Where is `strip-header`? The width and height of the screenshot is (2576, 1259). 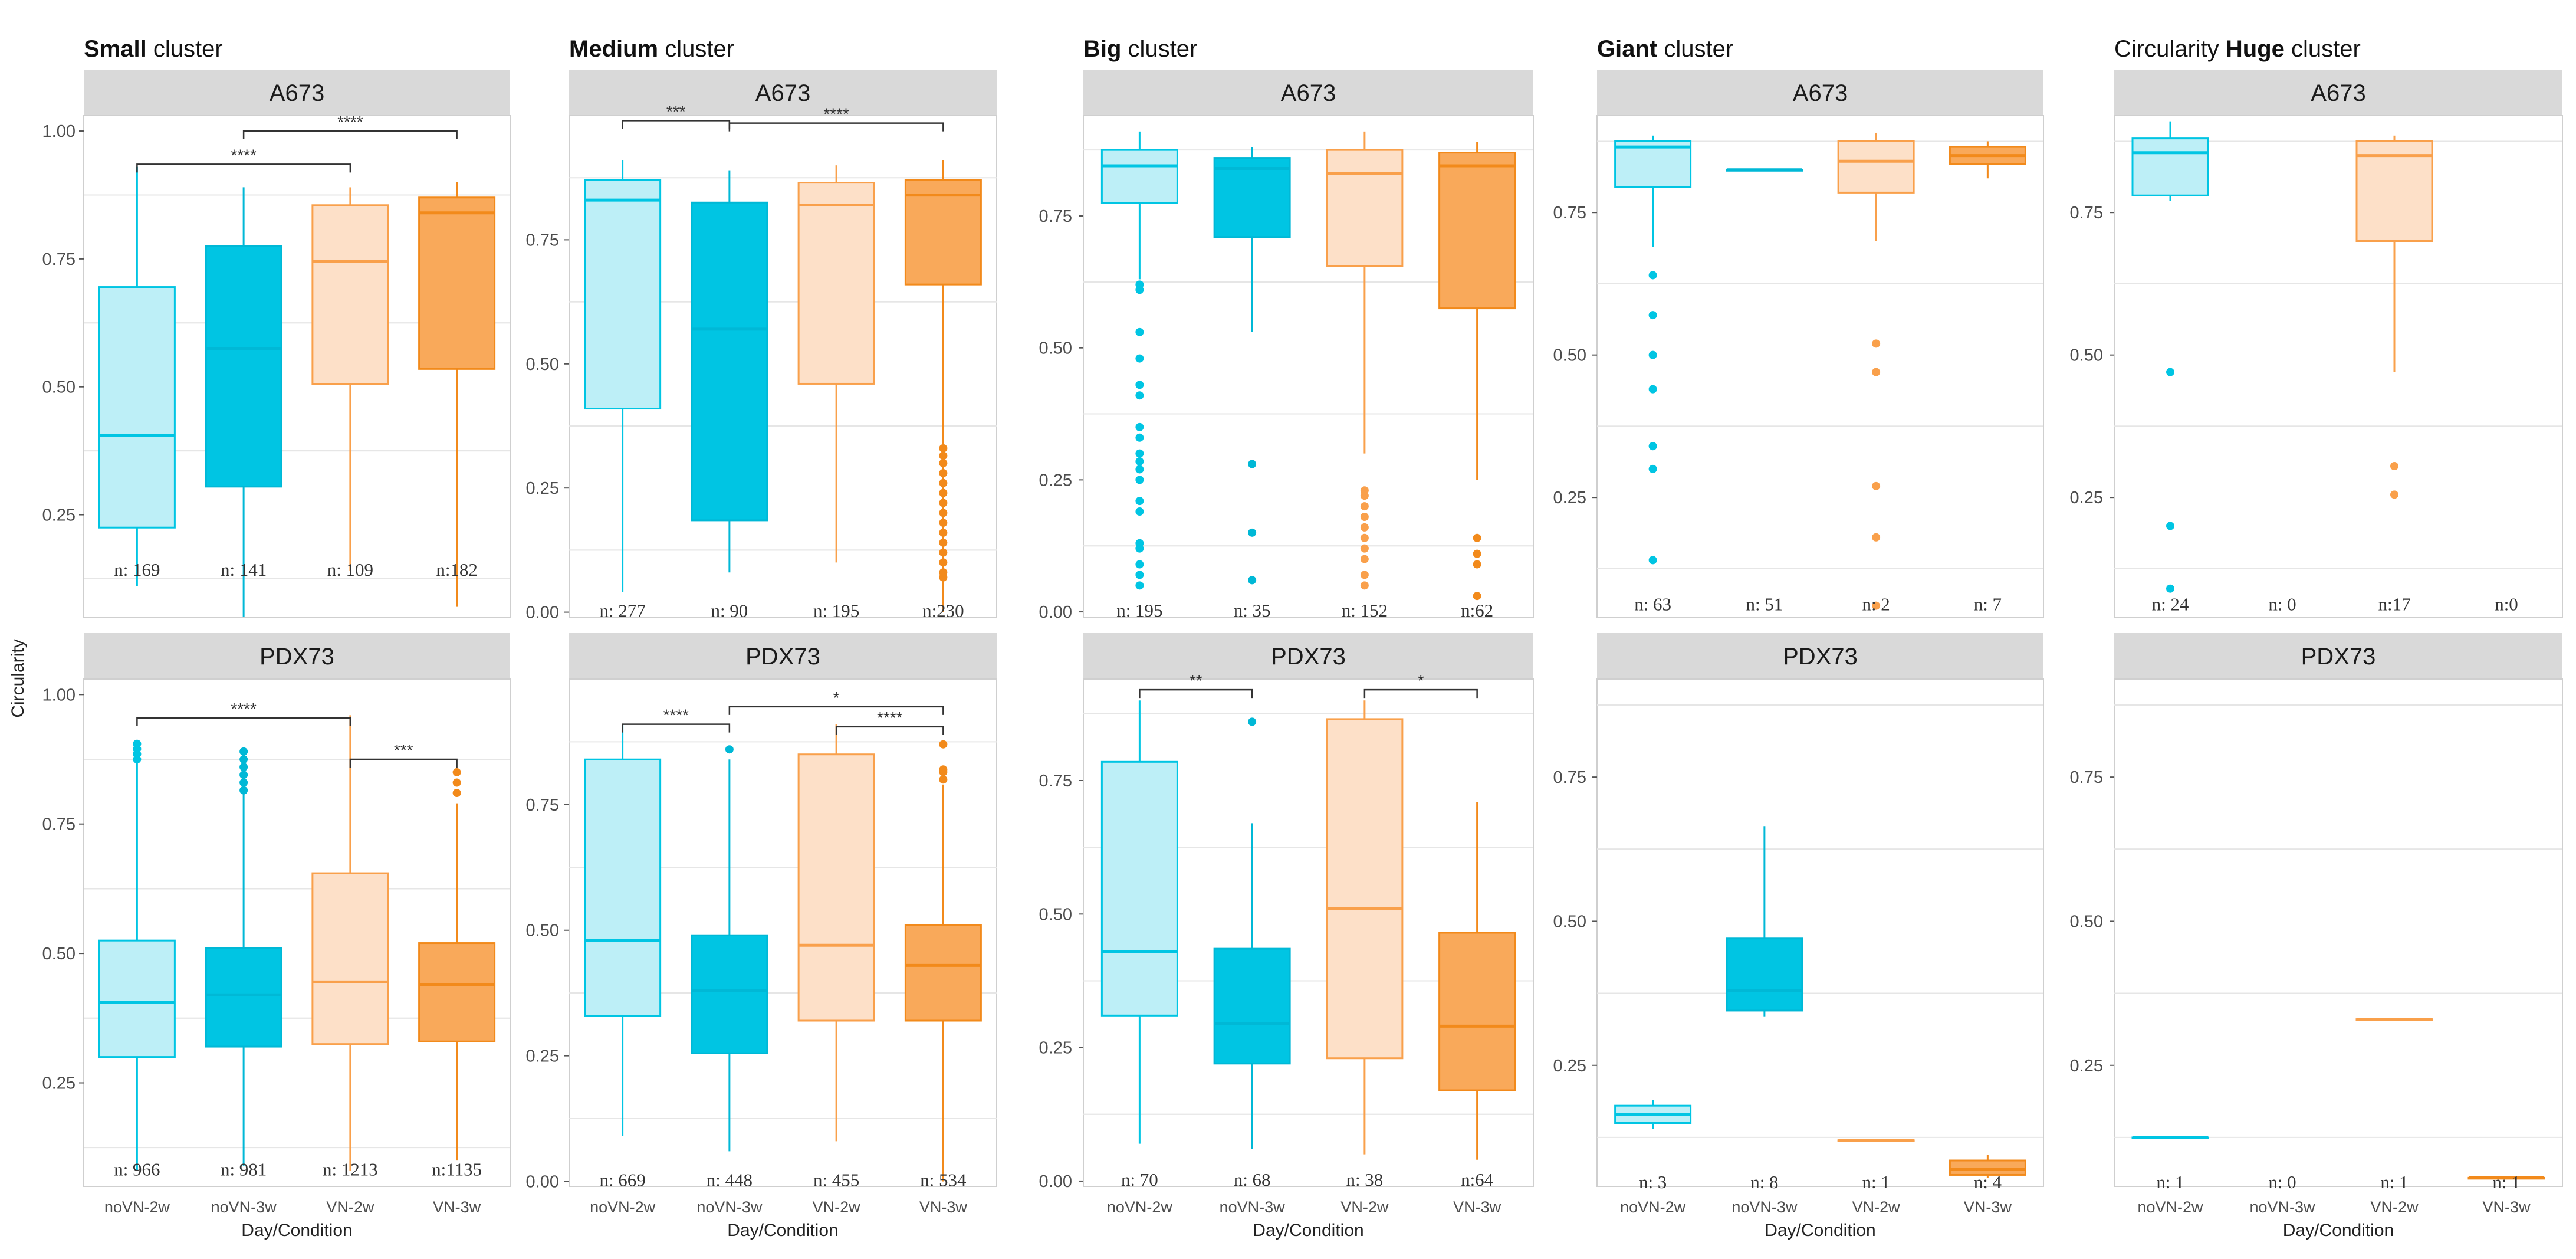 strip-header is located at coordinates (1308, 93).